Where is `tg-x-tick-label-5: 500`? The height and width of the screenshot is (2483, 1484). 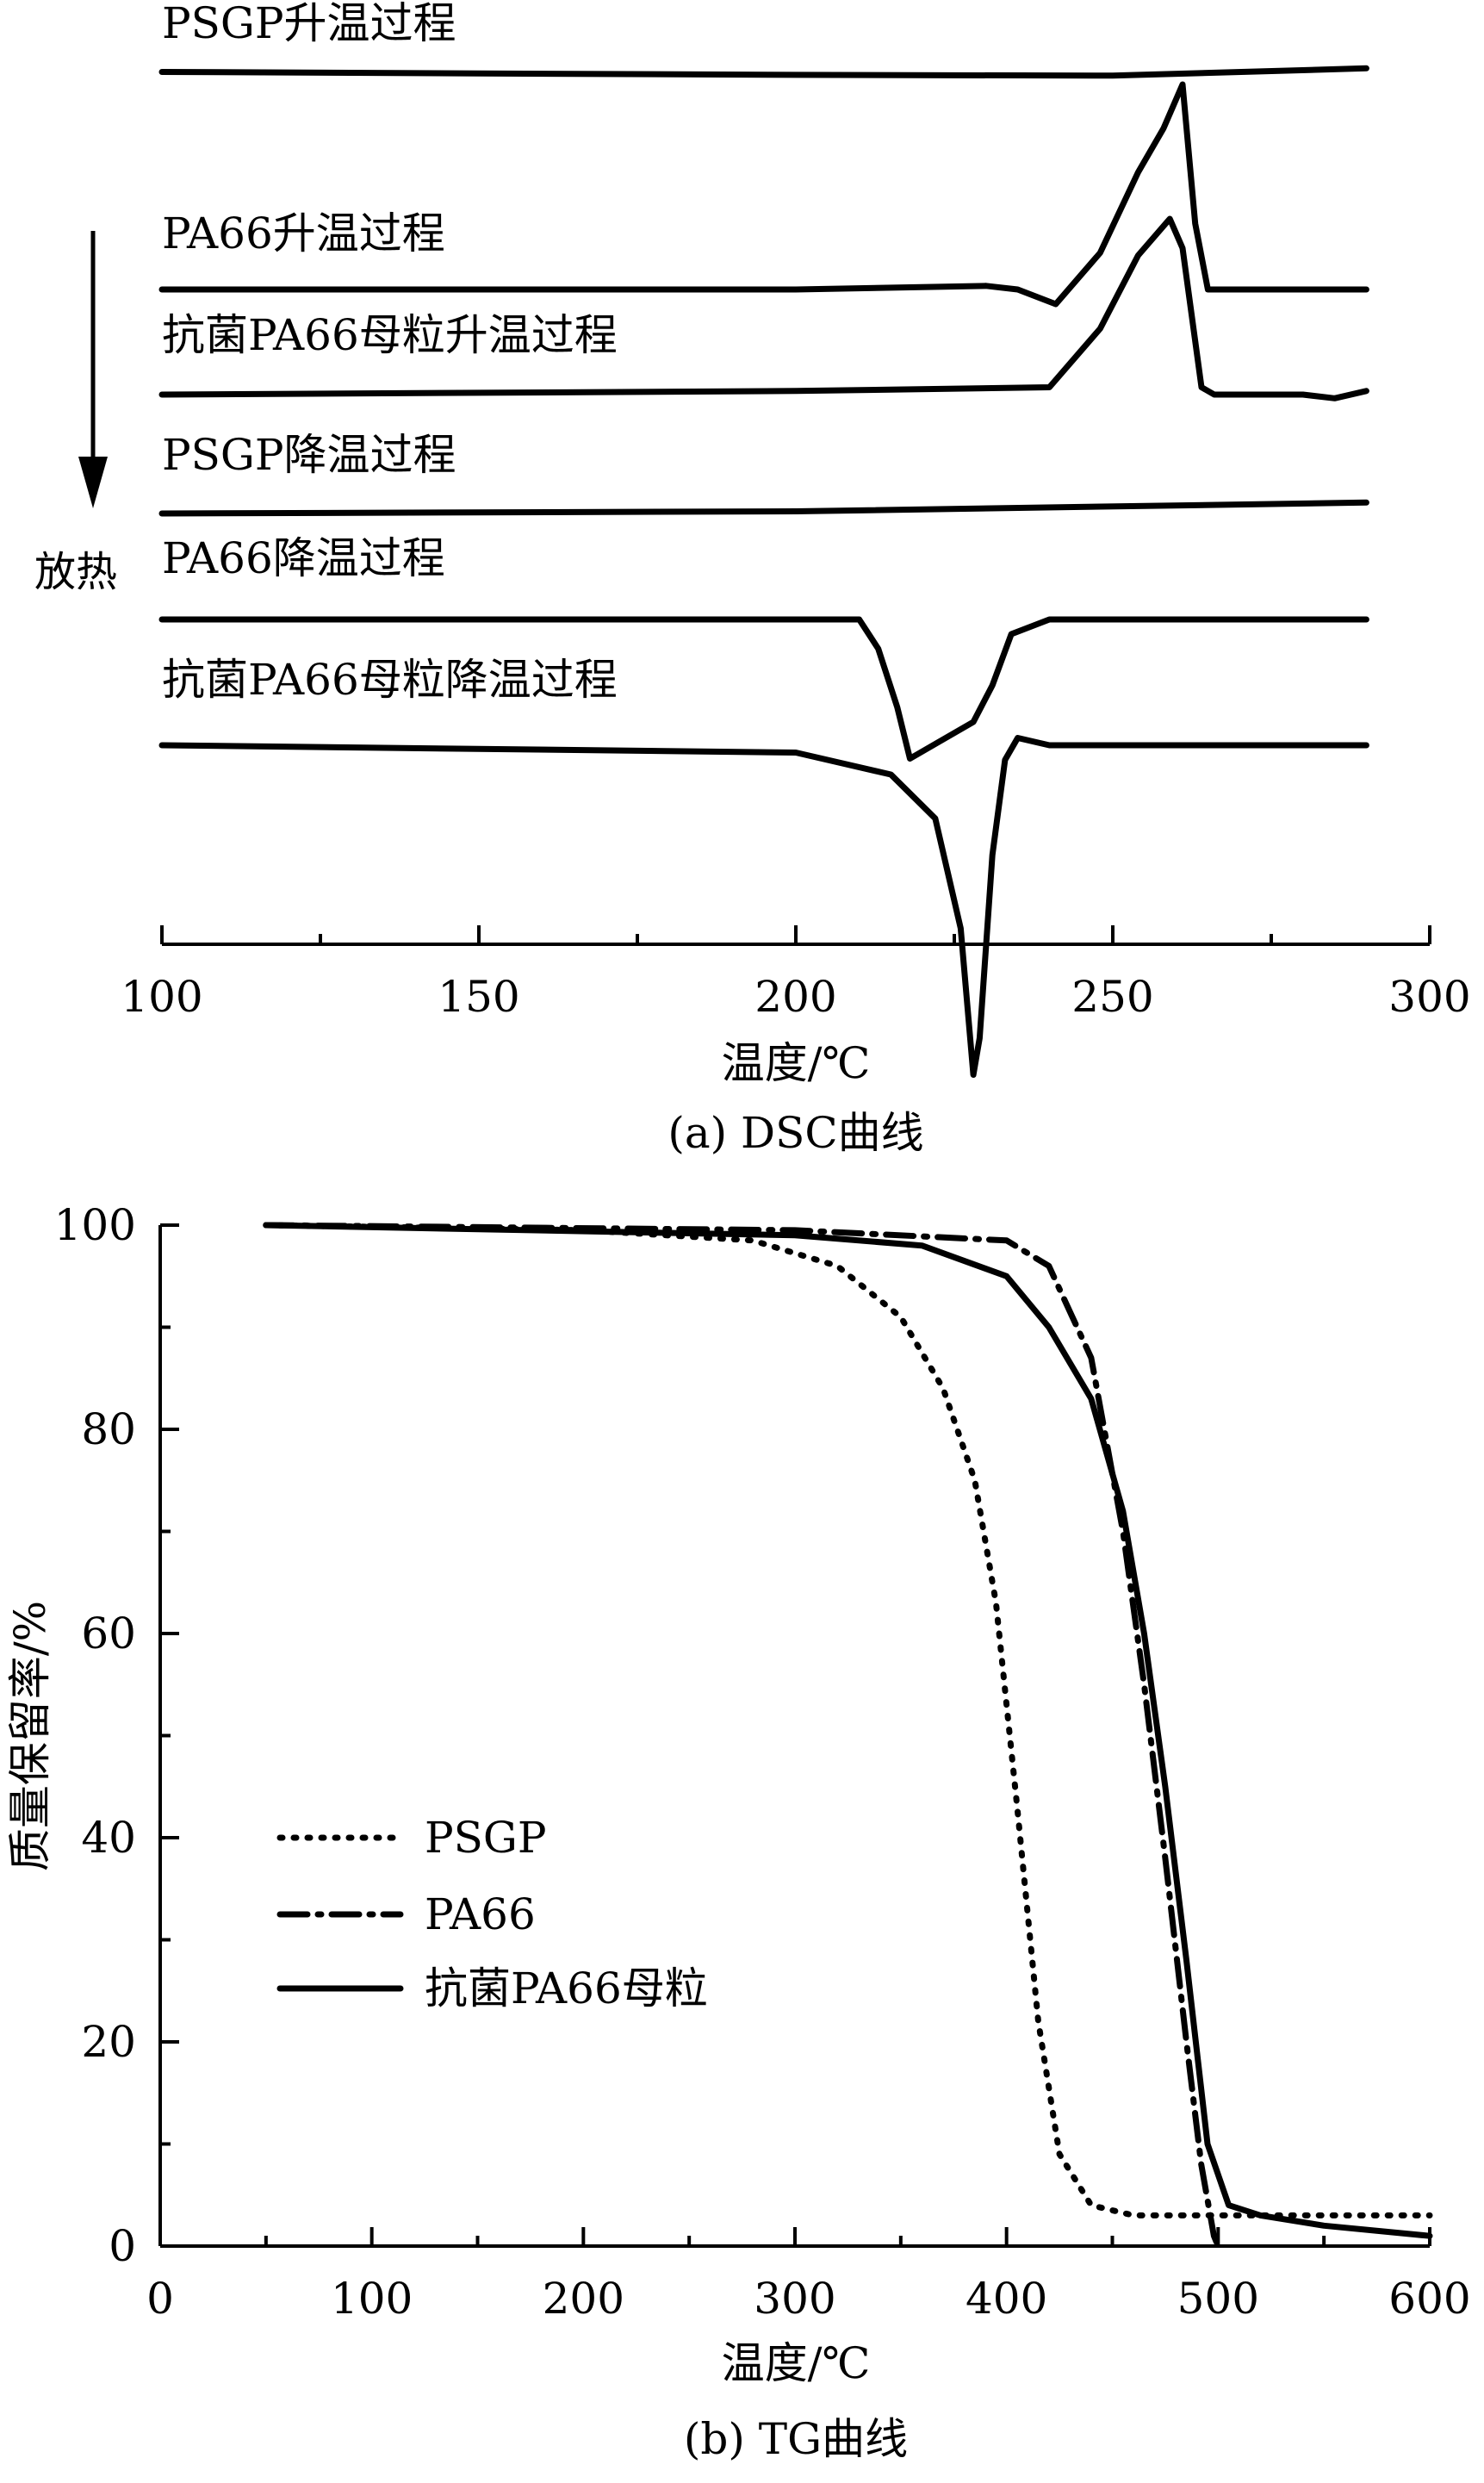
tg-x-tick-label-5: 500 is located at coordinates (1218, 2299).